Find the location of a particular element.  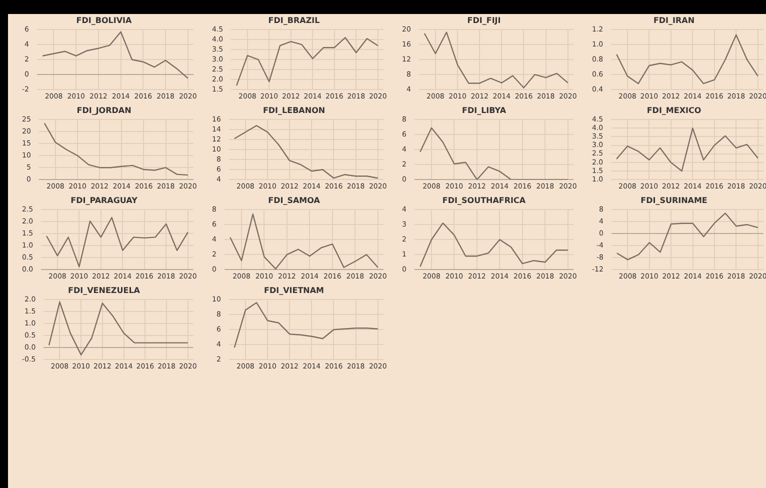

chart-title: FDI_SAMOA is located at coordinates (294, 200).